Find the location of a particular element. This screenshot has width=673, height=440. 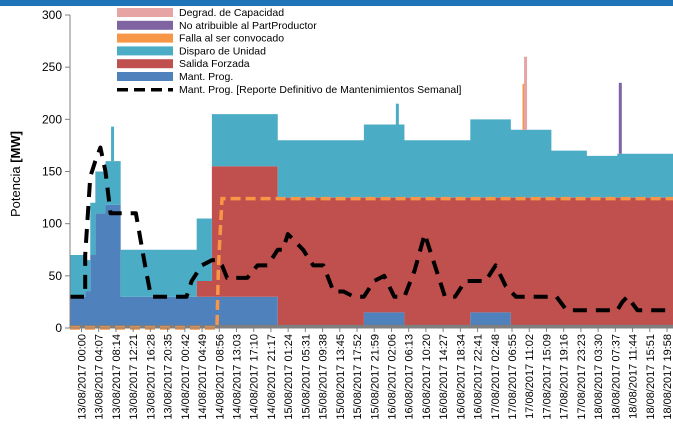

x-tick-label: 13/08/2017 12:21 is located at coordinates (134, 377).